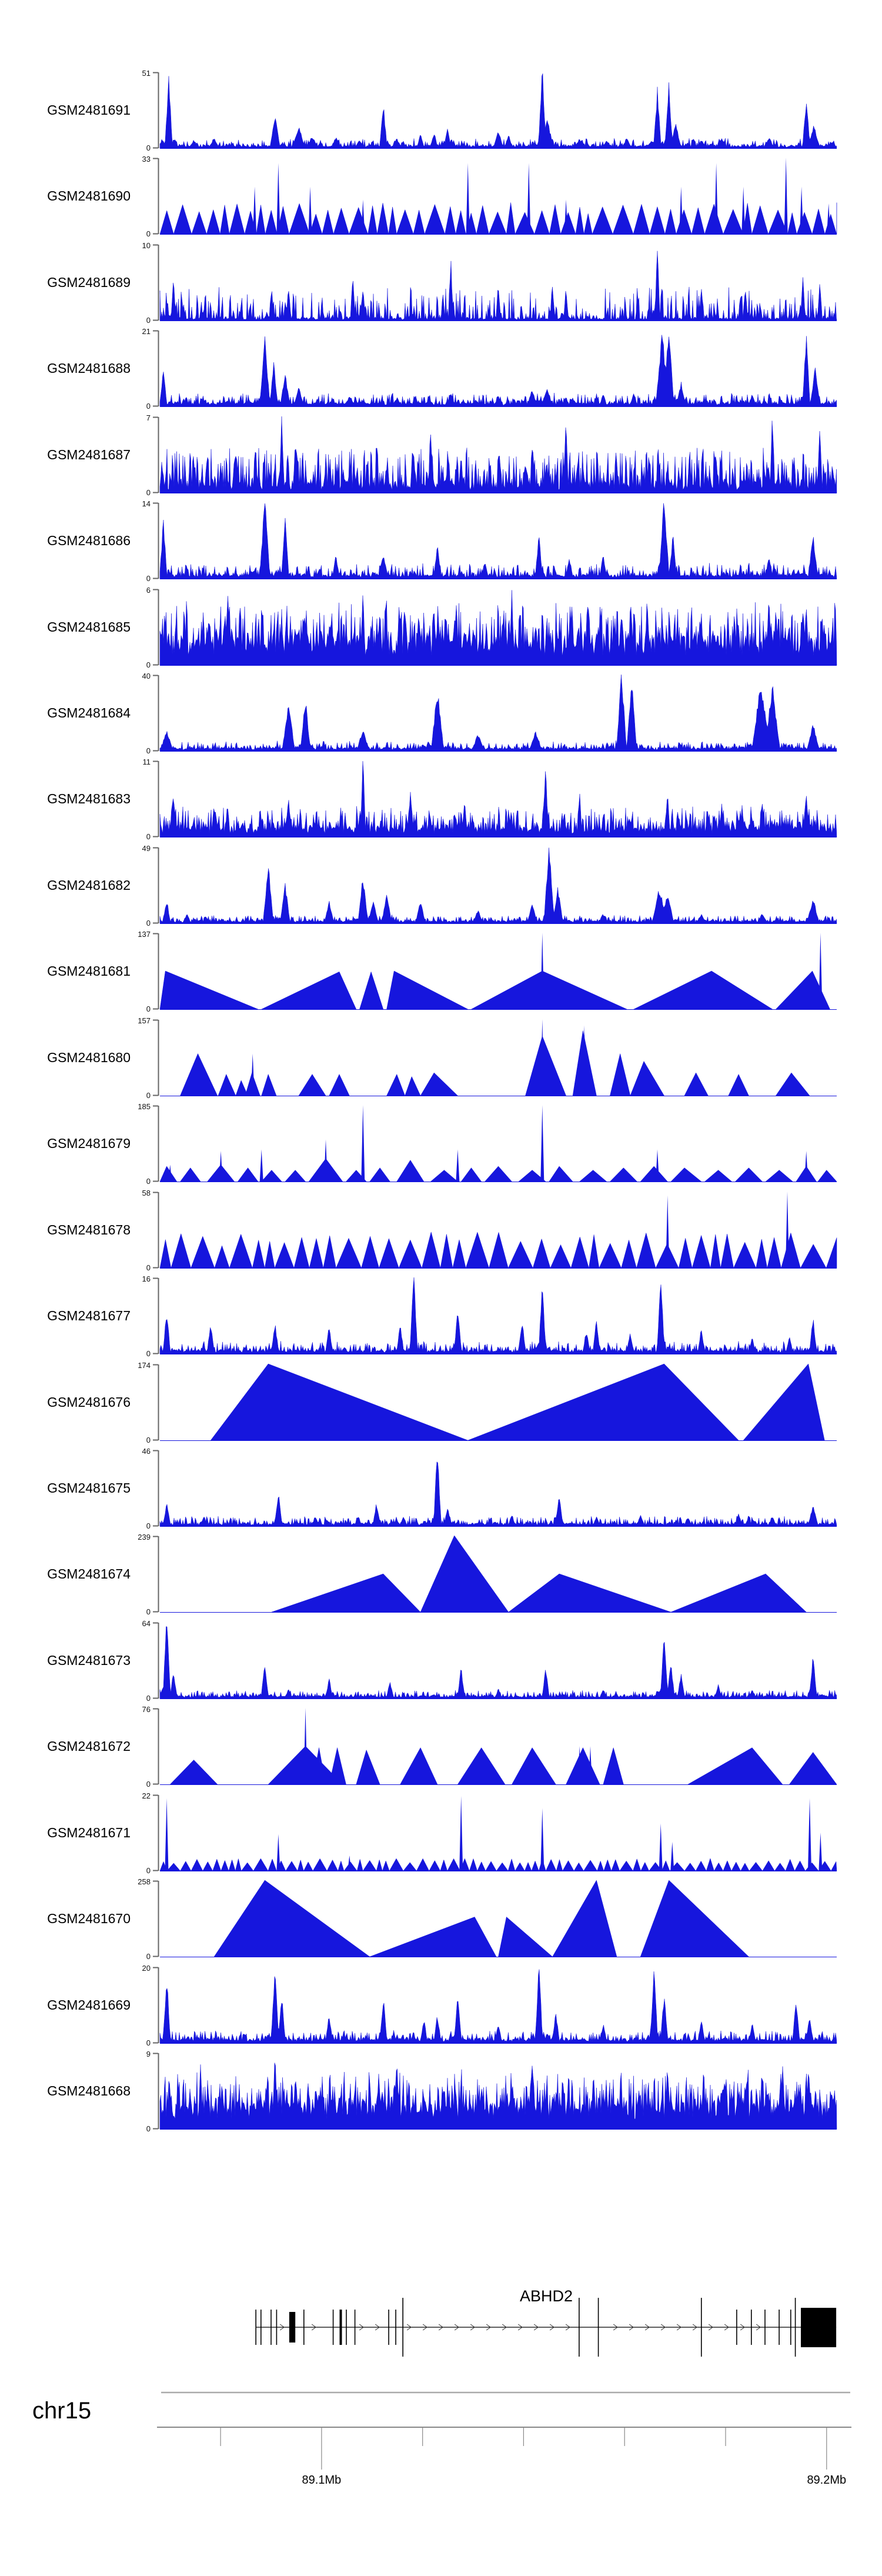  I want to click on signal-track-row: GSM2481685 6 0, so click(441, 628).